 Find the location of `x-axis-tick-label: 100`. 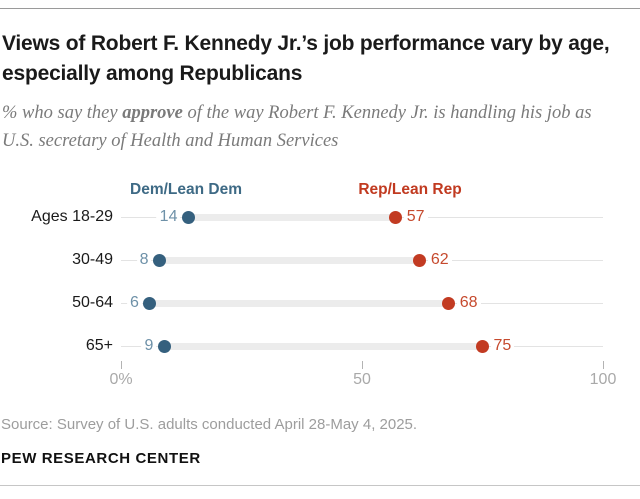

x-axis-tick-label: 100 is located at coordinates (603, 379).